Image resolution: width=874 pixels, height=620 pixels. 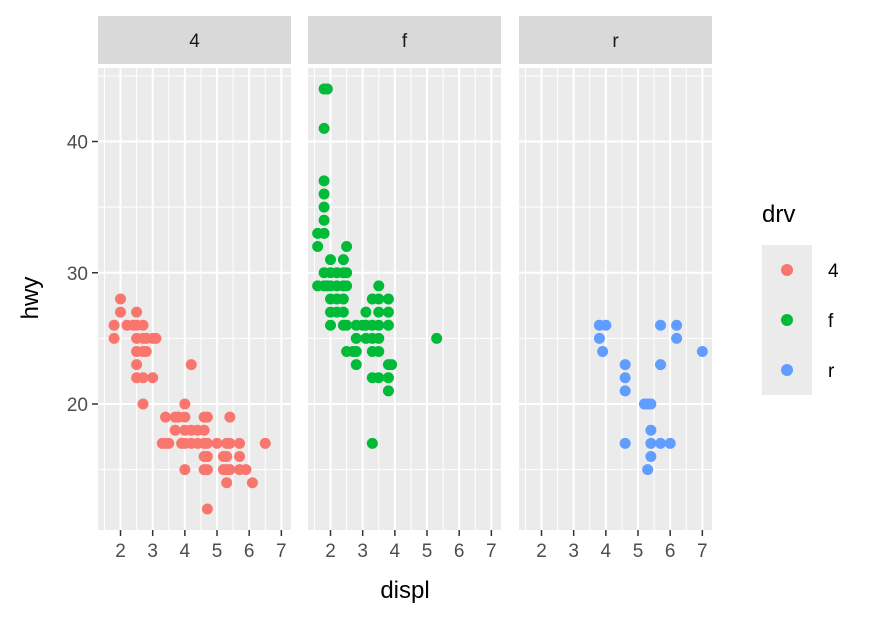 I want to click on legend-label: 4, so click(x=833, y=271).